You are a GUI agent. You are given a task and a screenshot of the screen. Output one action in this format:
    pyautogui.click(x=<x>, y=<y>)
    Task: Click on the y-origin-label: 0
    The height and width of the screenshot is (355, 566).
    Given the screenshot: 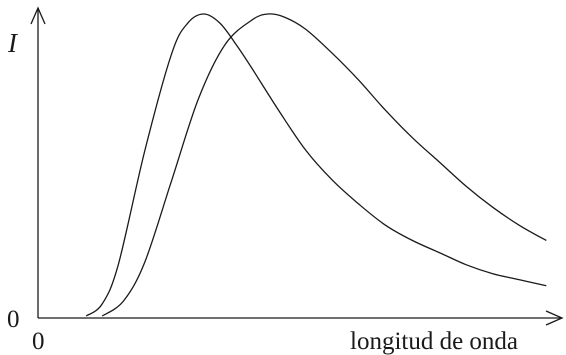 What is the action you would take?
    pyautogui.click(x=13, y=319)
    